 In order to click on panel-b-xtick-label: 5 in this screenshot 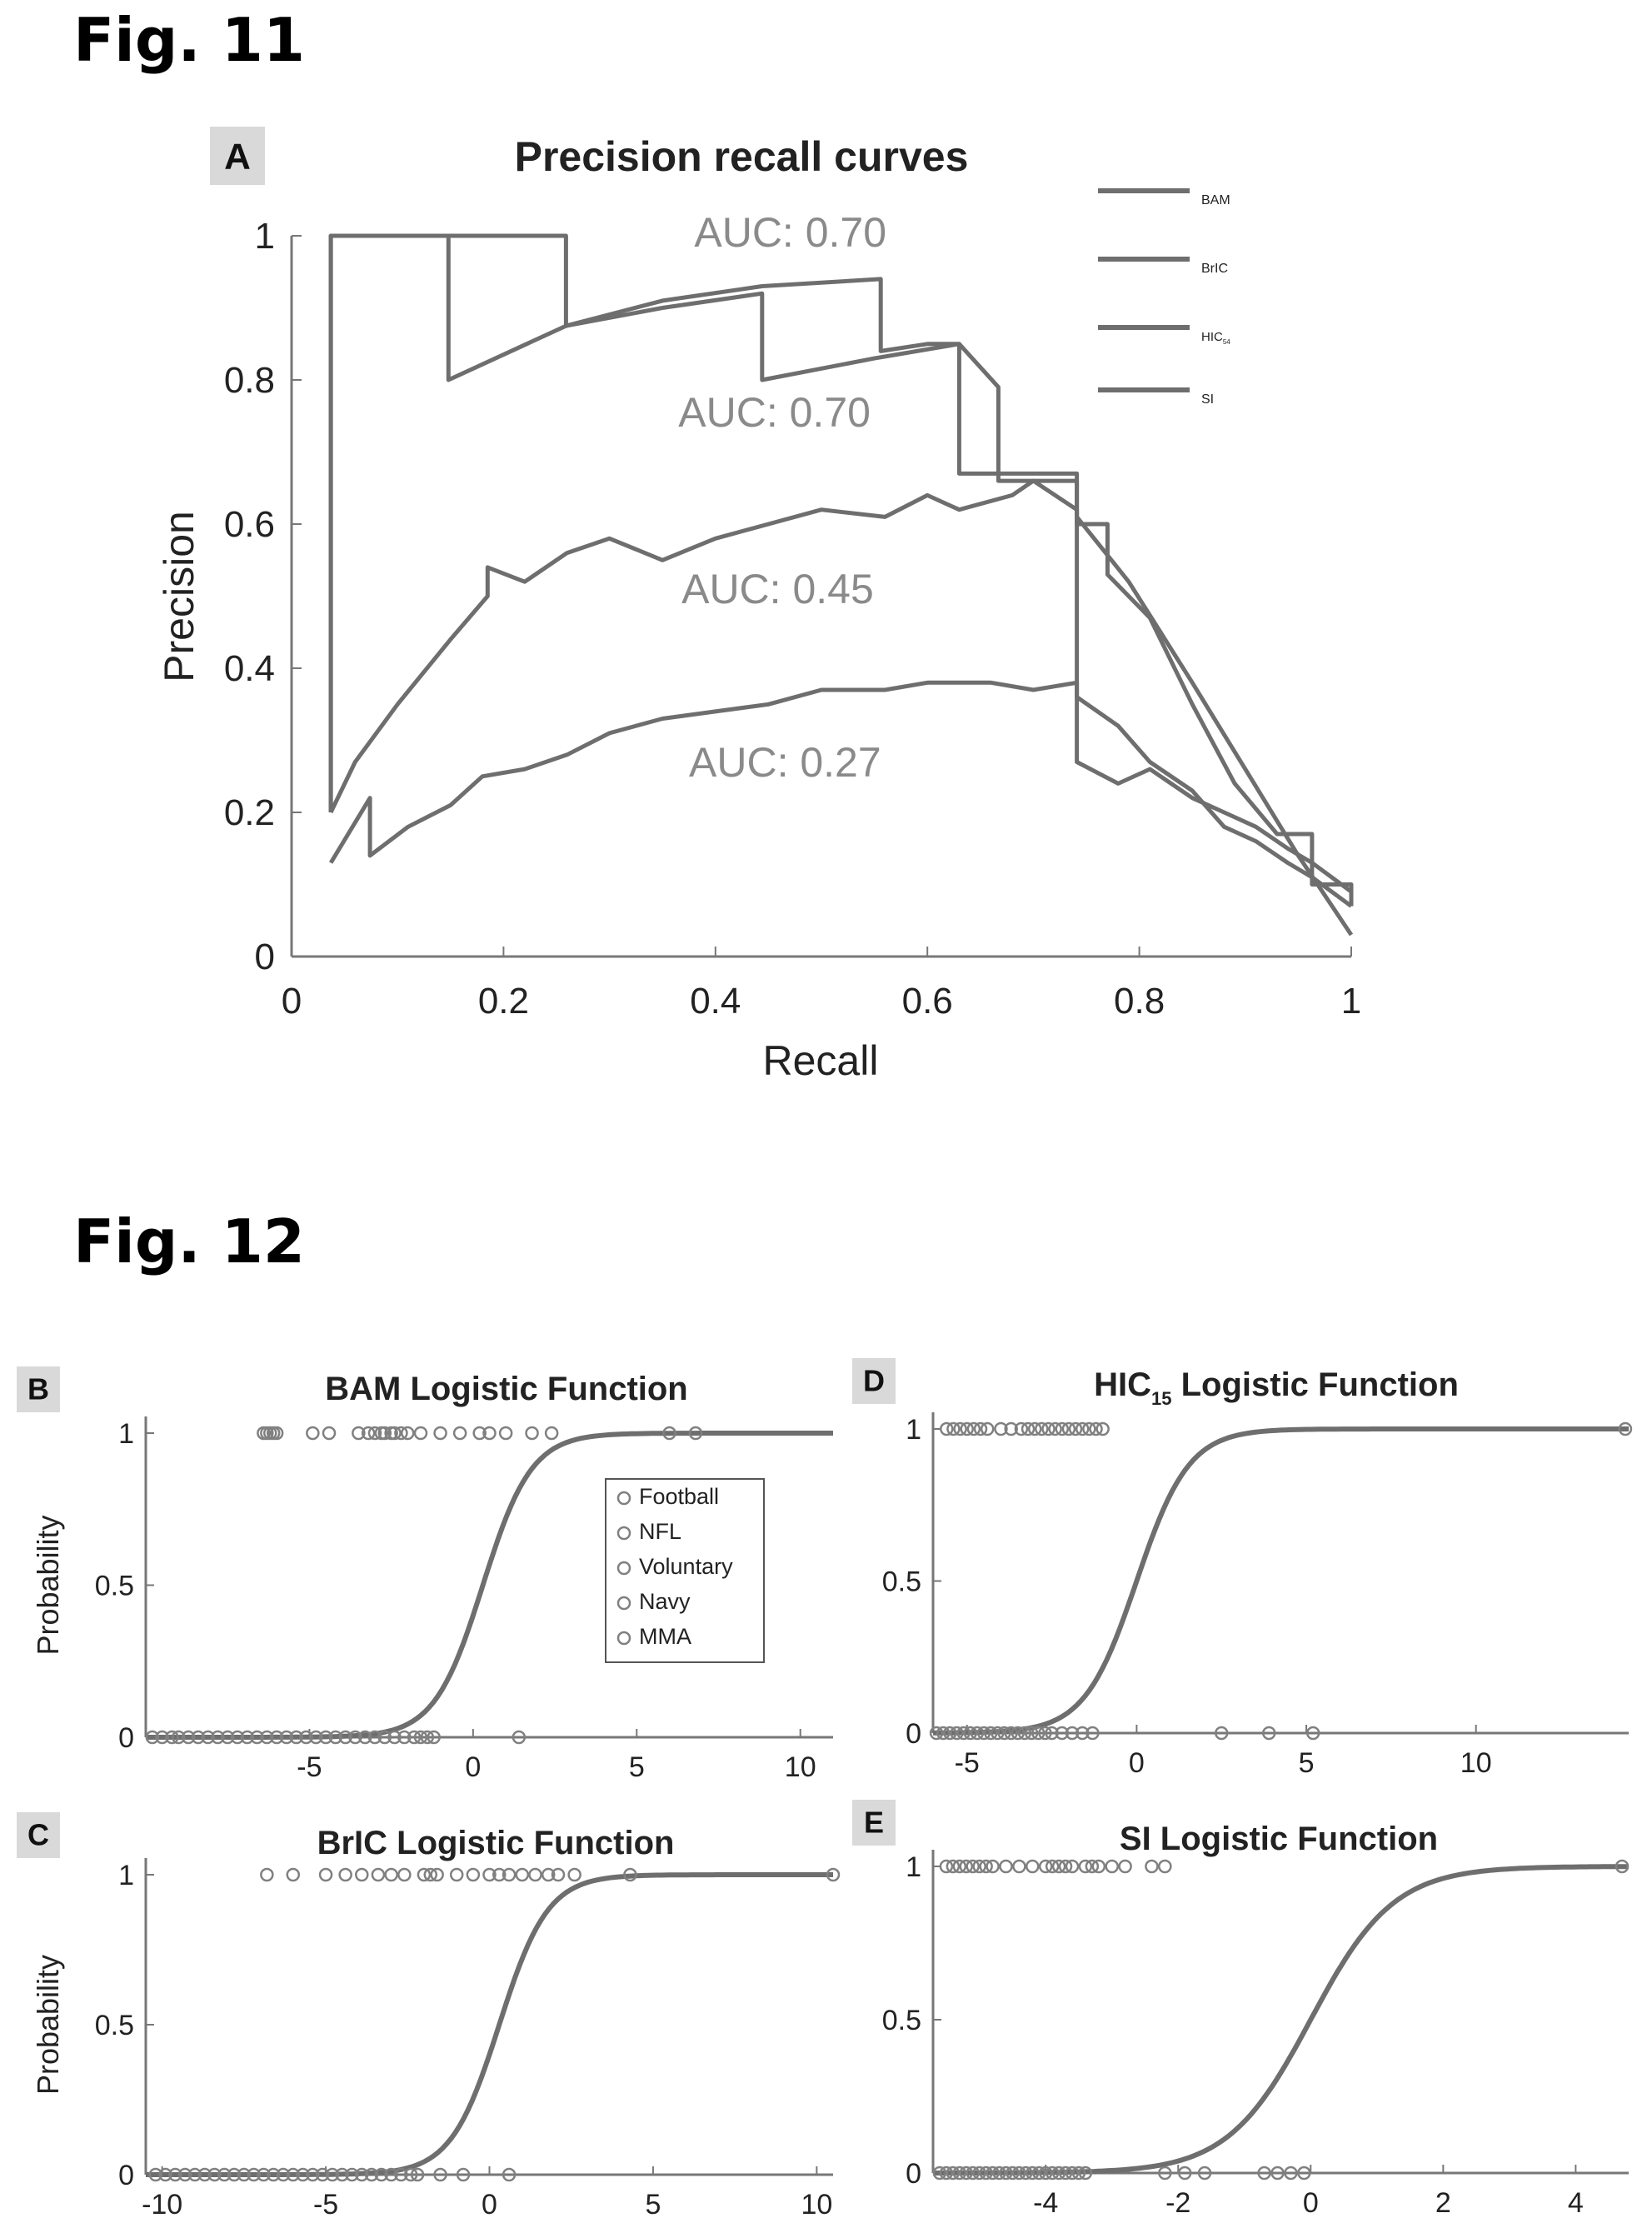, I will do `click(637, 1767)`.